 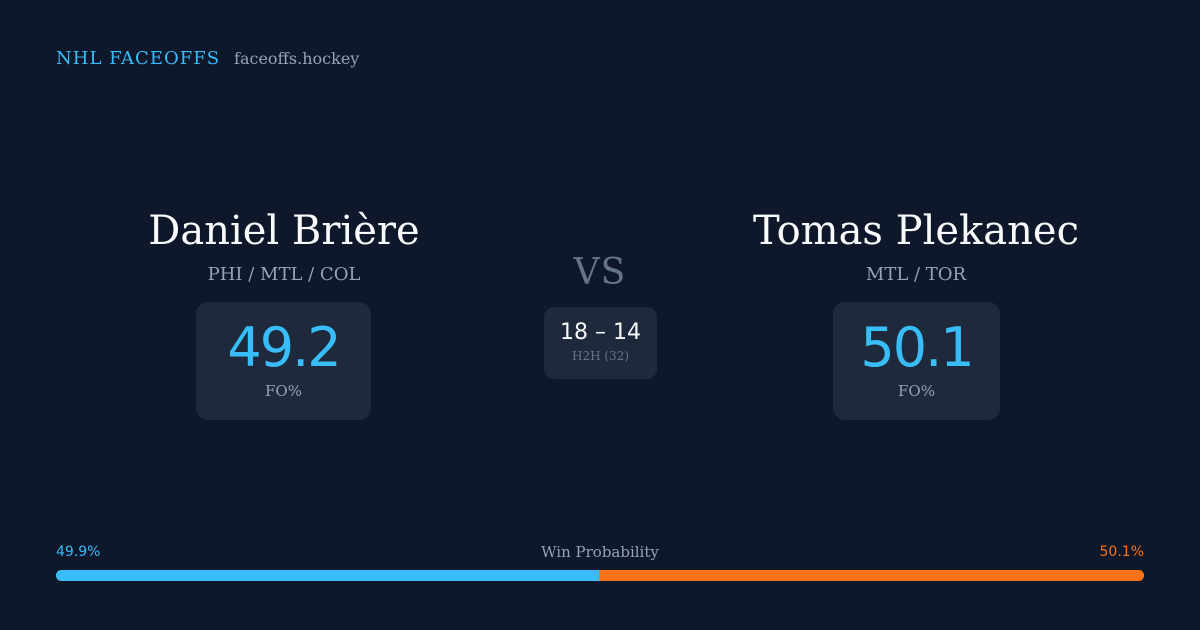 I want to click on player-right: Tomas Plekanec MTL / TOR, so click(x=916, y=245).